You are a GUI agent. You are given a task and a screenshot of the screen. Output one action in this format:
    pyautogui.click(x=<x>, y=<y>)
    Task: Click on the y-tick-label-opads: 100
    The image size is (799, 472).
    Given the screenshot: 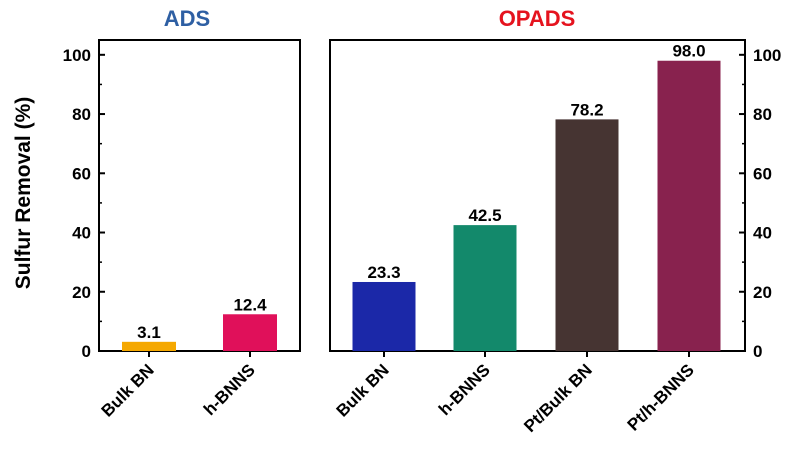 What is the action you would take?
    pyautogui.click(x=767, y=55)
    